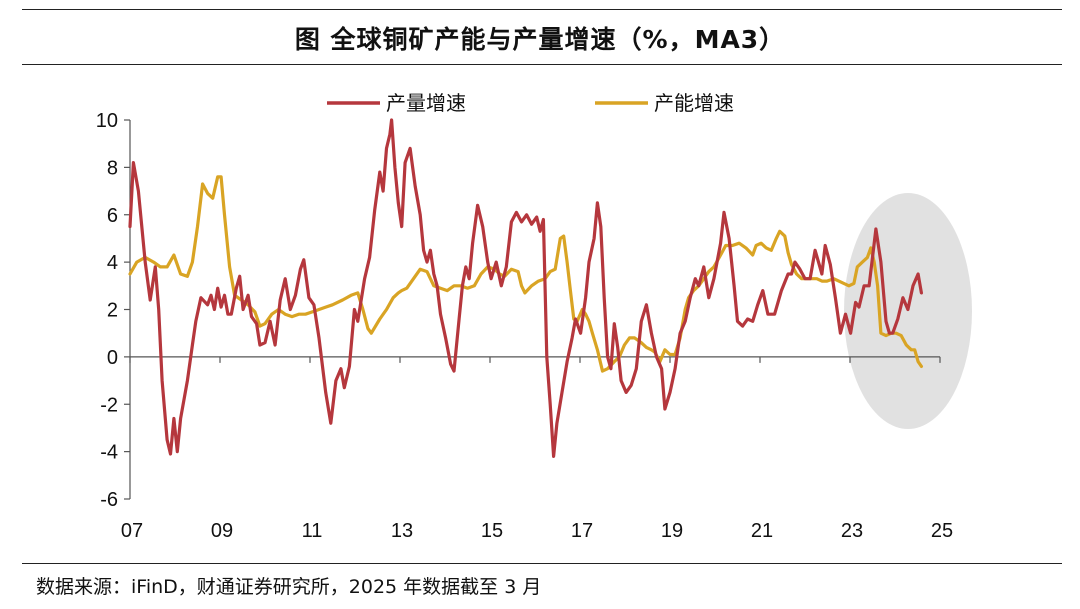 This screenshot has width=1080, height=609. What do you see at coordinates (492, 531) in the screenshot?
I see `x-tick-label: 15` at bounding box center [492, 531].